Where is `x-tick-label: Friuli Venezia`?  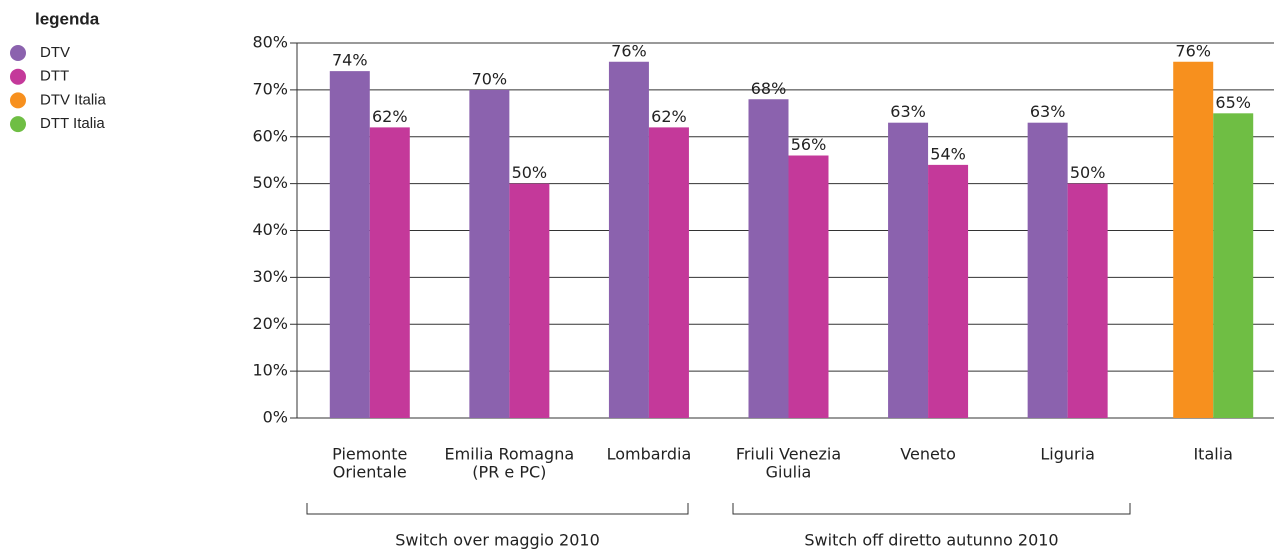
x-tick-label: Friuli Venezia is located at coordinates (788, 454).